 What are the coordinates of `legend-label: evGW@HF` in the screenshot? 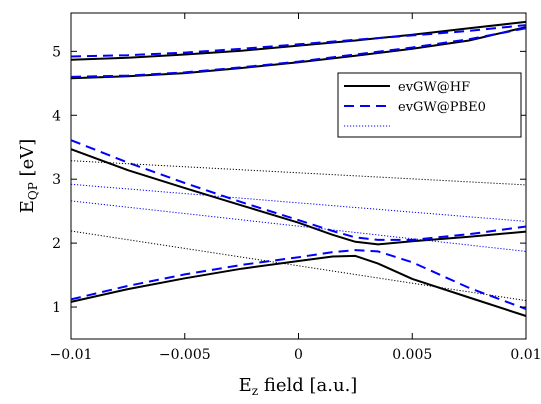 It's located at (434, 87).